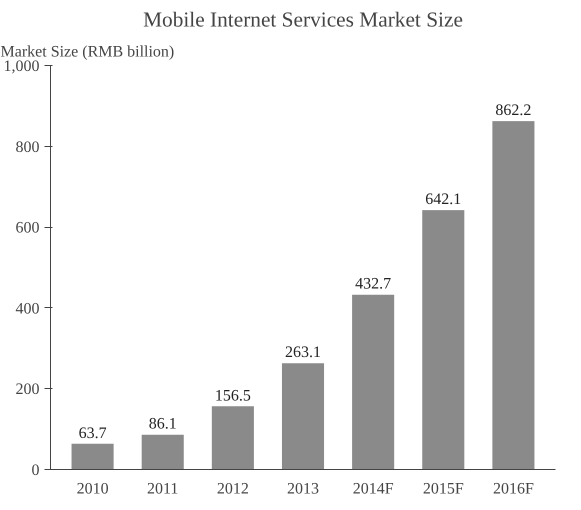 This screenshot has height=510, width=581. What do you see at coordinates (28, 389) in the screenshot?
I see `y-tick-label: 200` at bounding box center [28, 389].